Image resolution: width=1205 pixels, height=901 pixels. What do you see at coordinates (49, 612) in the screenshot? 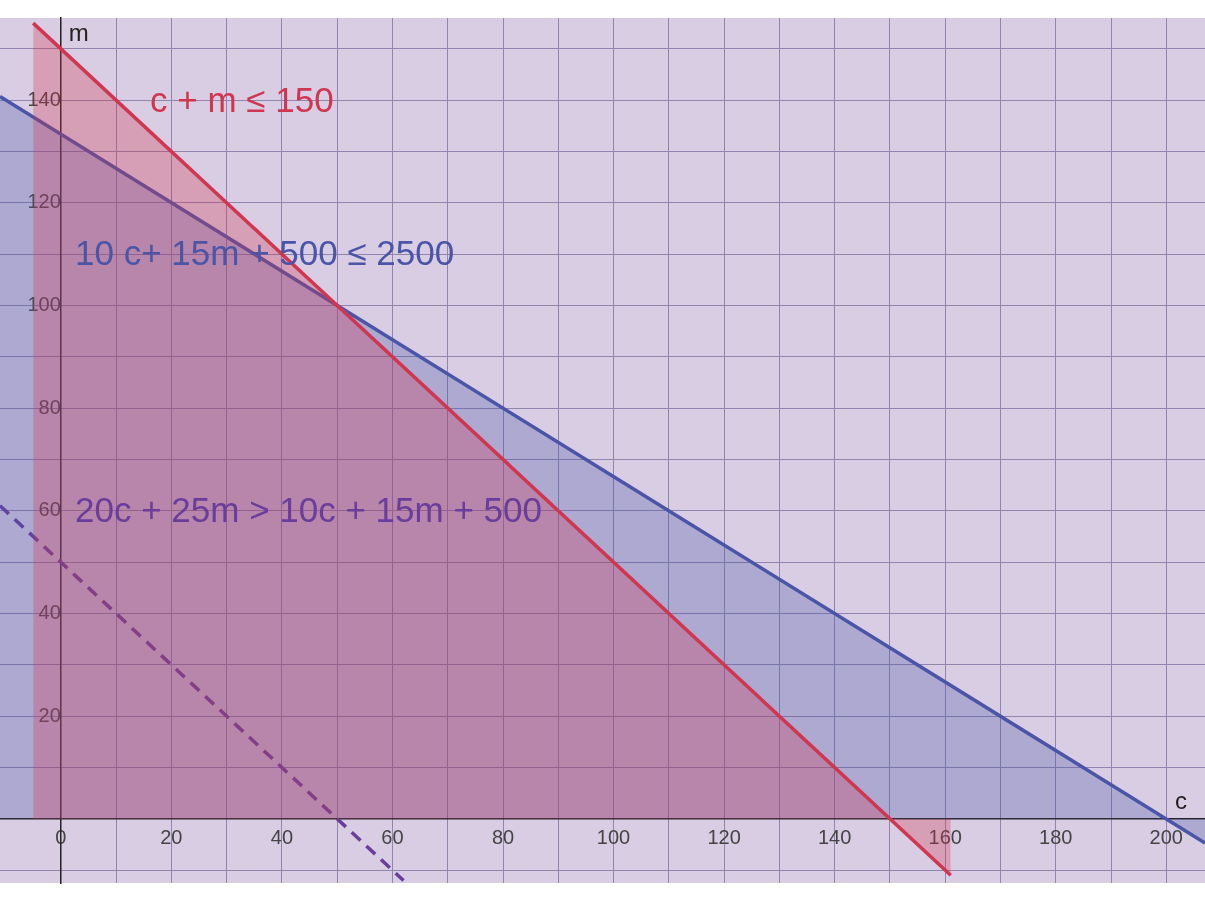
I see `y-tick-label: 40` at bounding box center [49, 612].